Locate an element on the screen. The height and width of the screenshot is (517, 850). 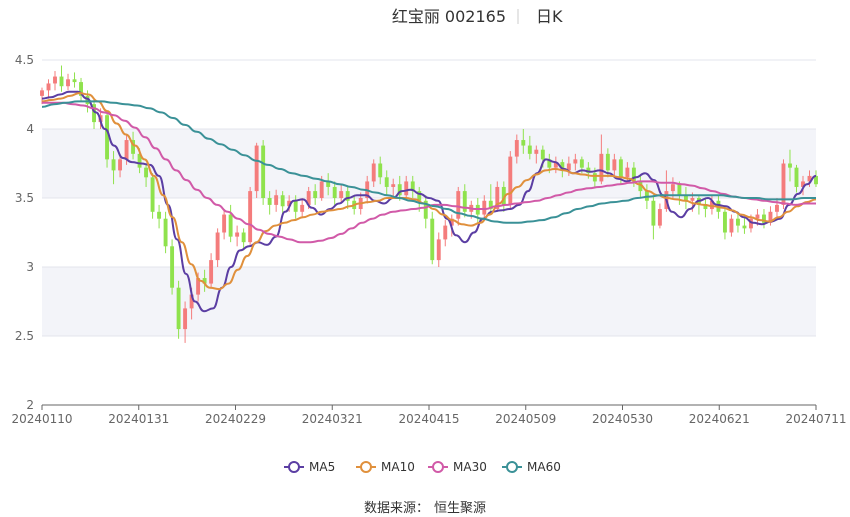
x-tick-label: 20240229 is located at coordinates (235, 419).